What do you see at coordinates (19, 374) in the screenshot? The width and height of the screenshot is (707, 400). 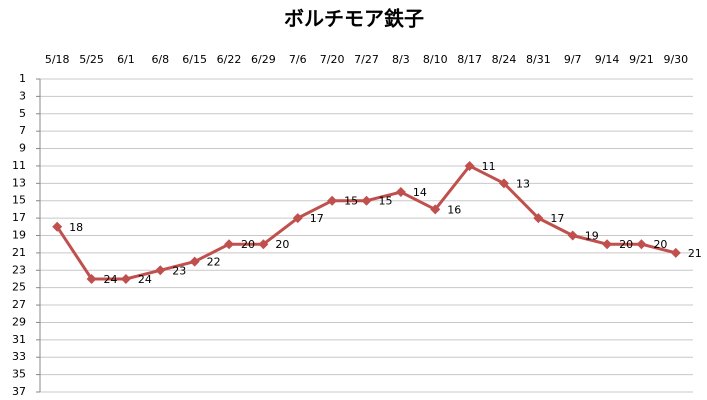 I see `y-tick-label: 35` at bounding box center [19, 374].